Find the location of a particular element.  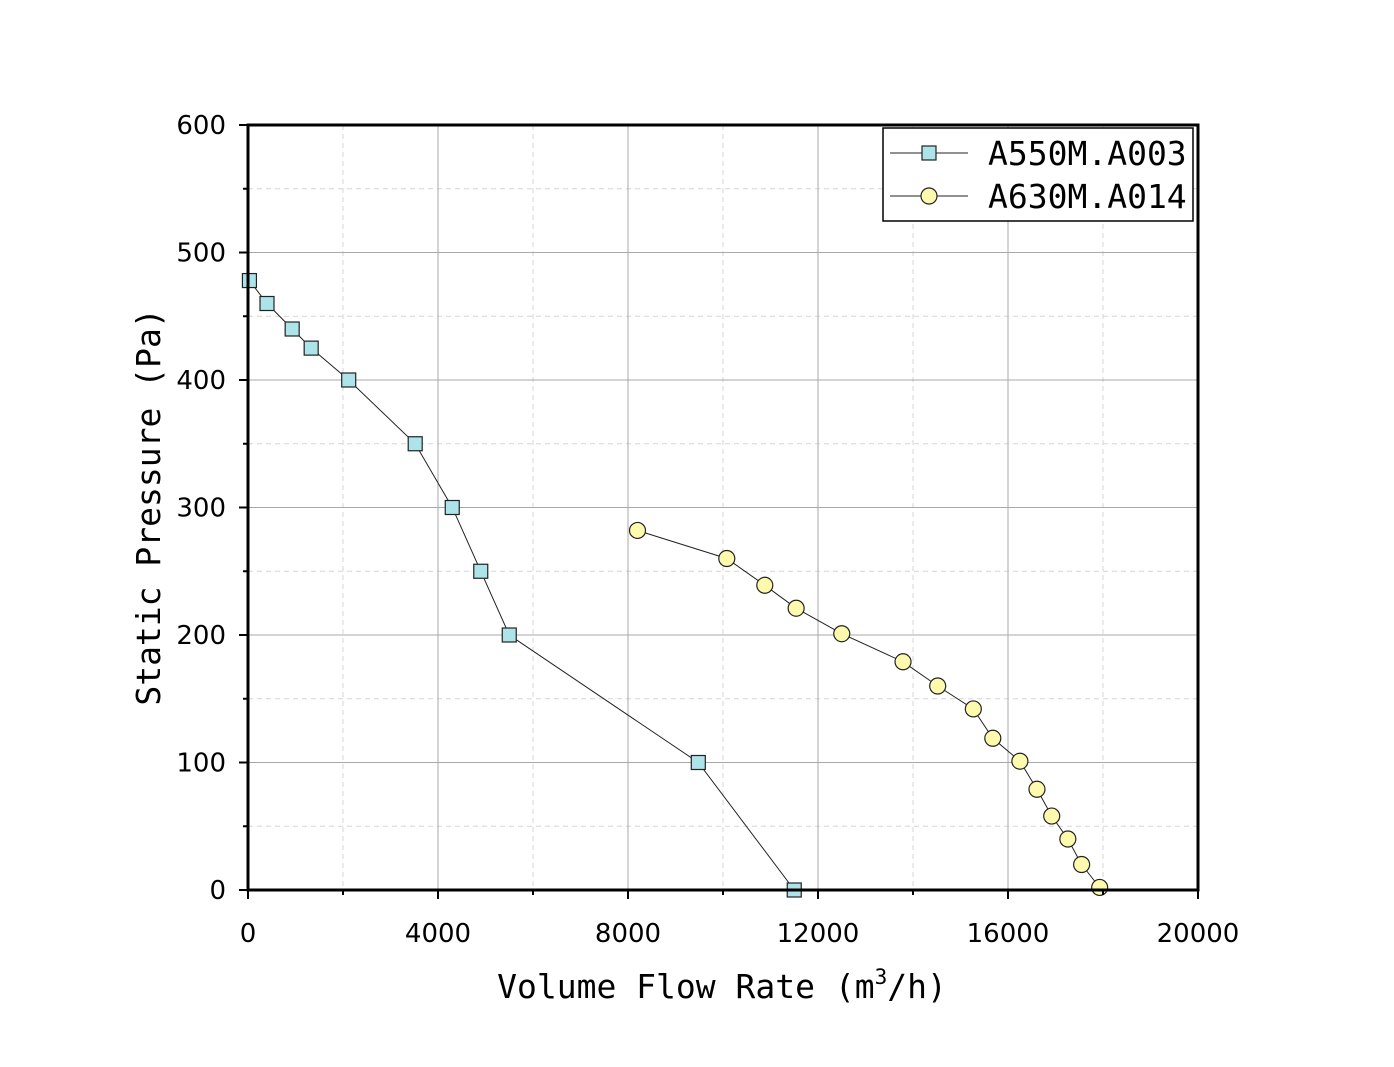

x-tick-label-1: 4000 is located at coordinates (438, 934).